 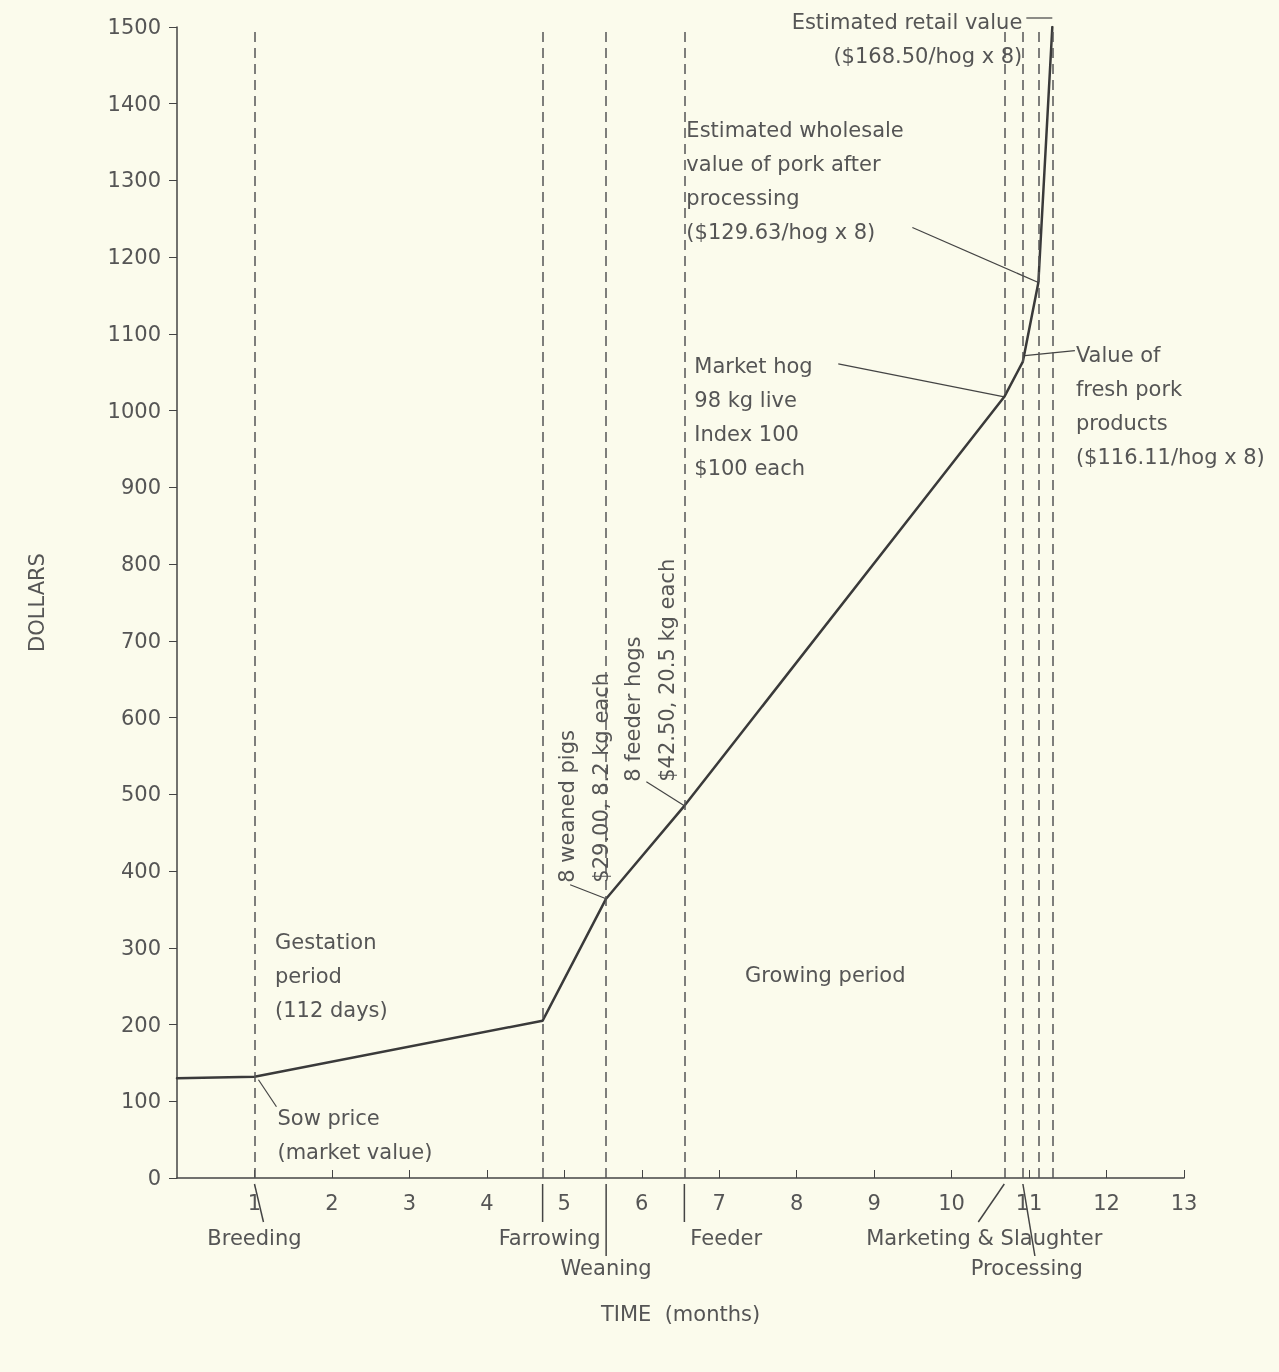 I want to click on x-tick-label: 7, so click(x=719, y=1202).